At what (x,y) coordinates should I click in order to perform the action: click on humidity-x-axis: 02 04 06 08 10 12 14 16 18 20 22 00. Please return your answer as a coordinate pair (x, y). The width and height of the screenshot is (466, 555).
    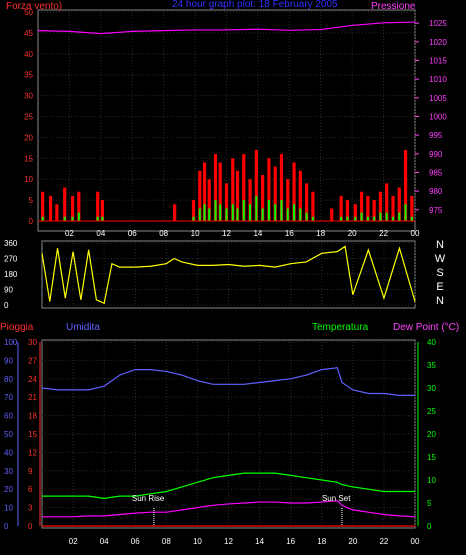
    Looking at the image, I should click on (244, 541).